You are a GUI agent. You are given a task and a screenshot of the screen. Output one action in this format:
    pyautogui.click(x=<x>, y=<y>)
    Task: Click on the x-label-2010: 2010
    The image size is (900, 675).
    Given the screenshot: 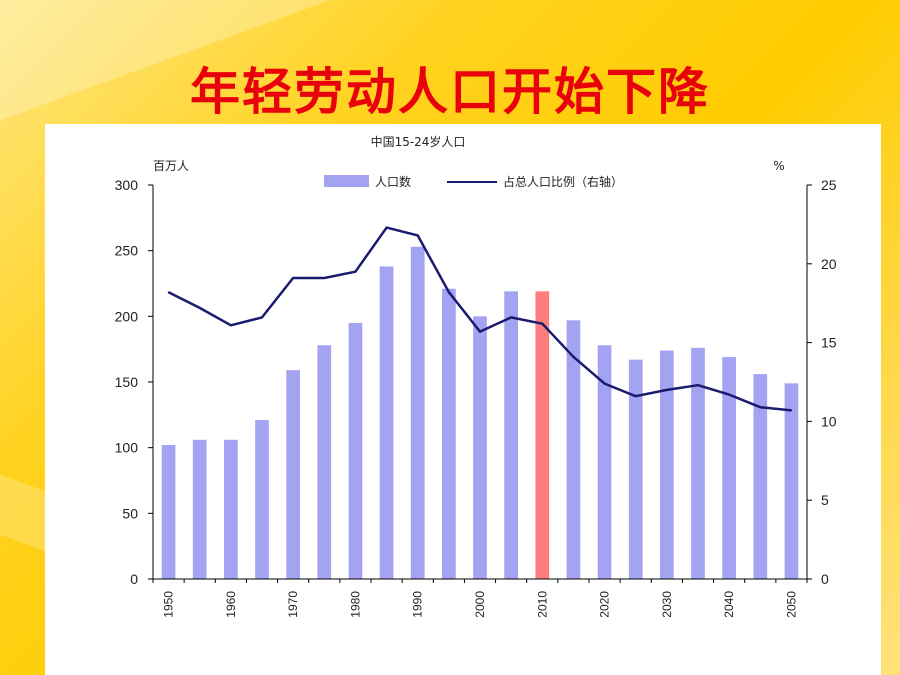 What is the action you would take?
    pyautogui.click(x=542, y=604)
    